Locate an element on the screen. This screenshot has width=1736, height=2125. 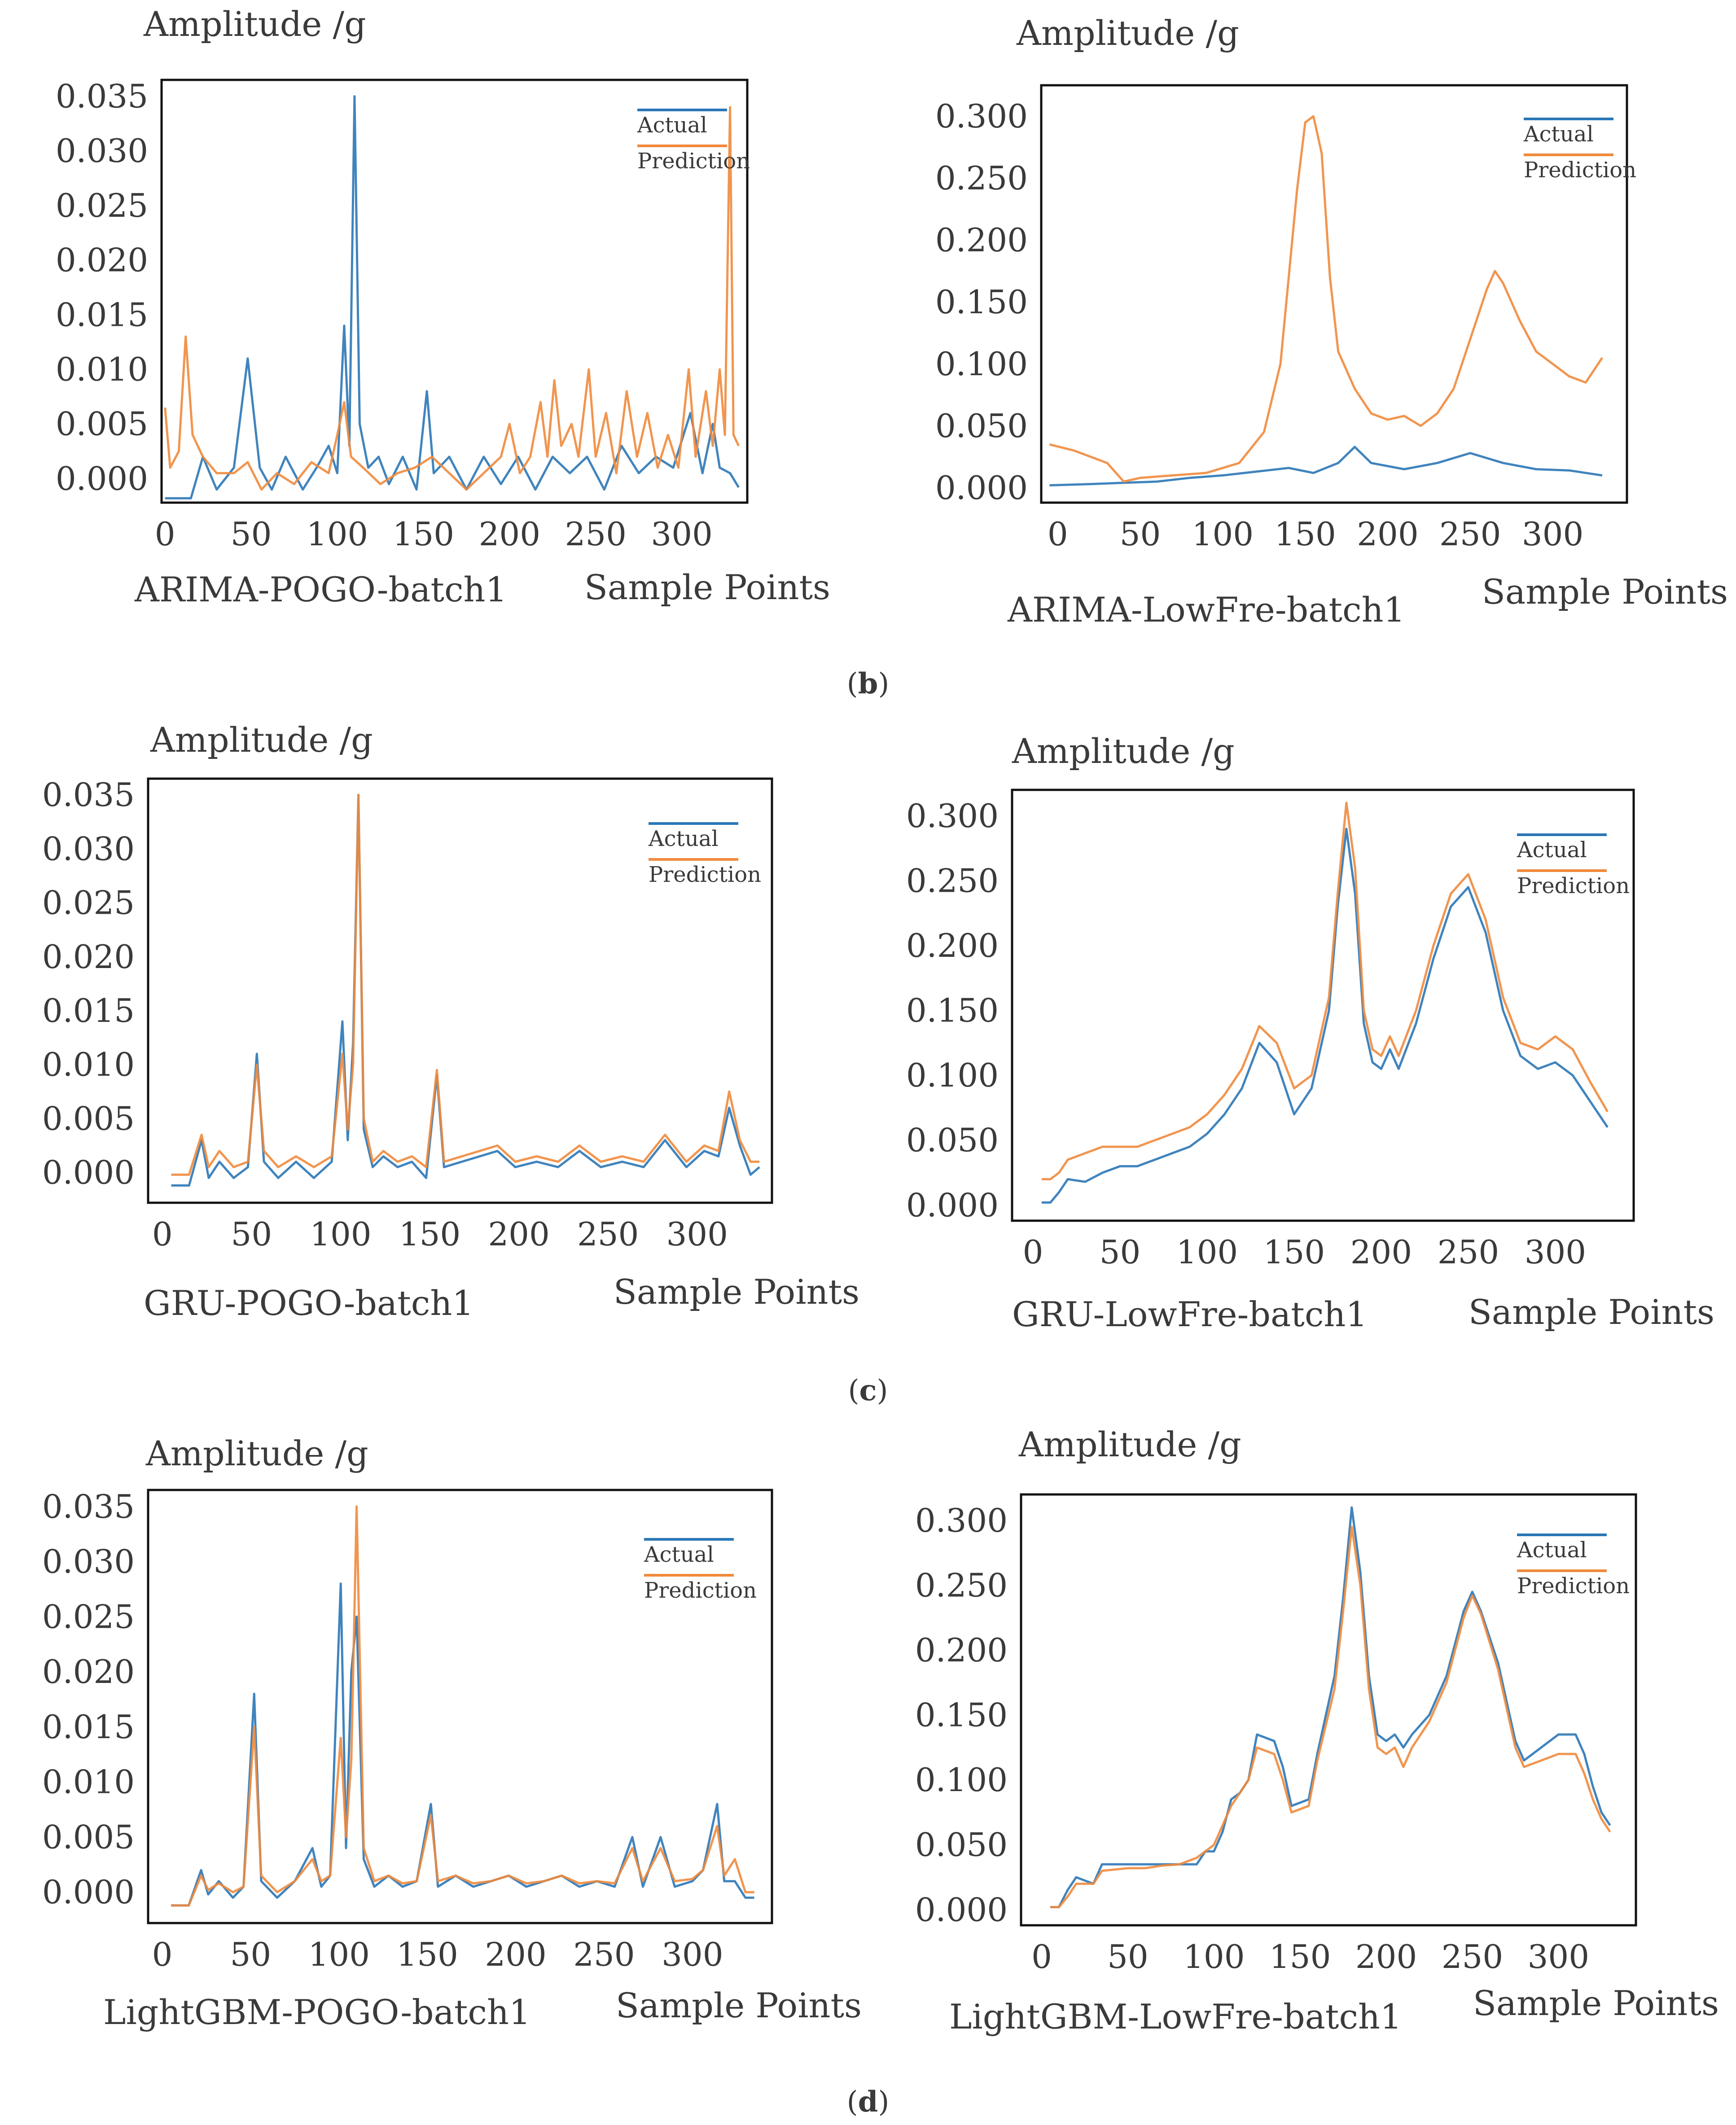
gru-pogo-legend: Actual Prediction is located at coordinates (705, 854).